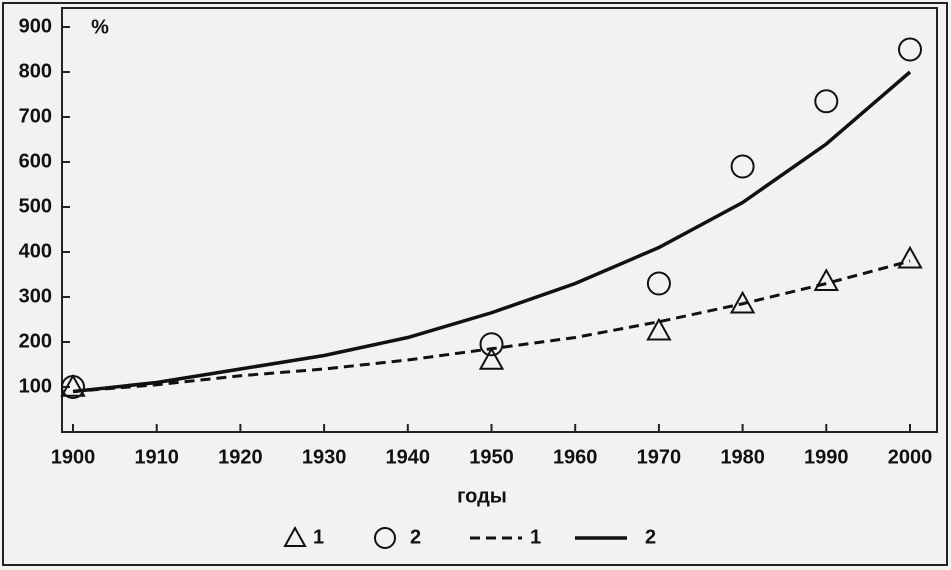  Describe the element at coordinates (35, 71) in the screenshot. I see `y-tick-label: 800` at that location.